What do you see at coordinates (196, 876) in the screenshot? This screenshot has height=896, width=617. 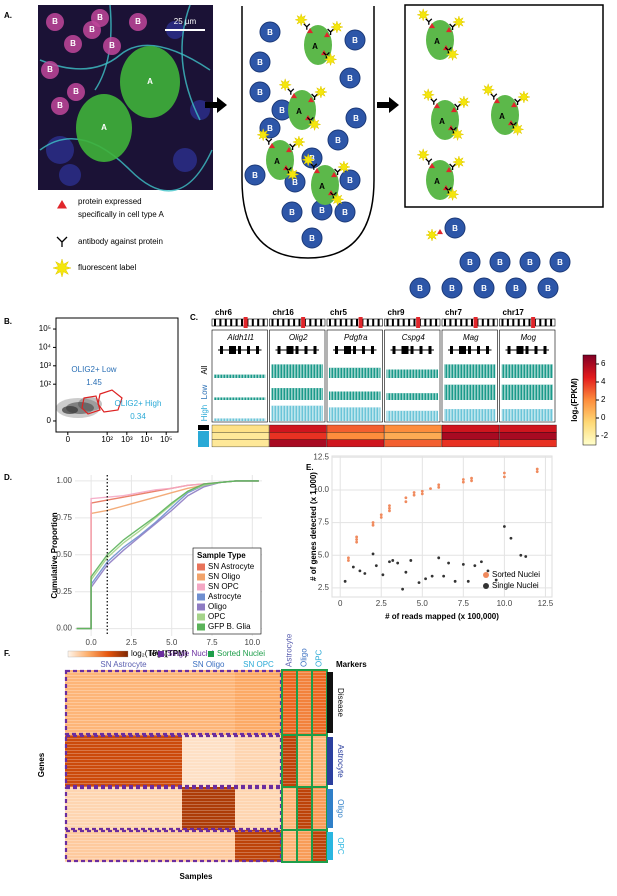 I see `x-axis-label: Samples` at bounding box center [196, 876].